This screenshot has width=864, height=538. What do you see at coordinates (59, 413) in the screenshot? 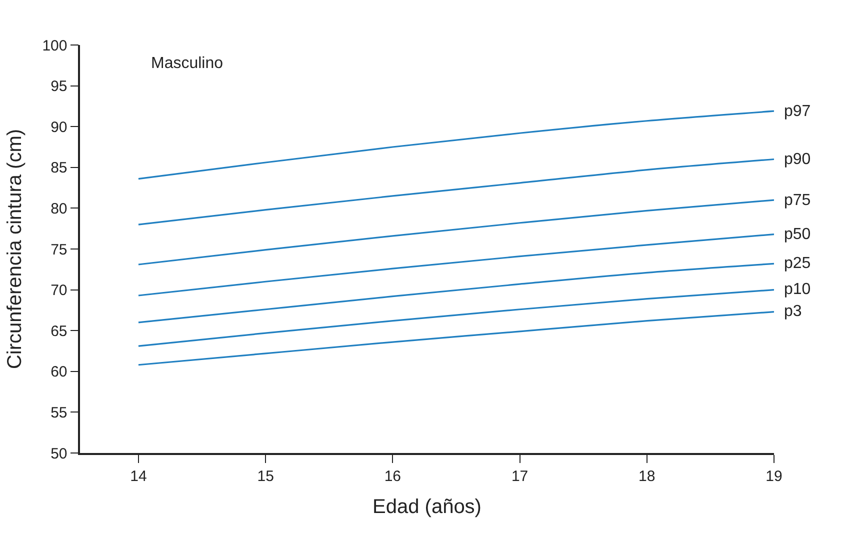
I see `y-tick-label: 55` at bounding box center [59, 413].